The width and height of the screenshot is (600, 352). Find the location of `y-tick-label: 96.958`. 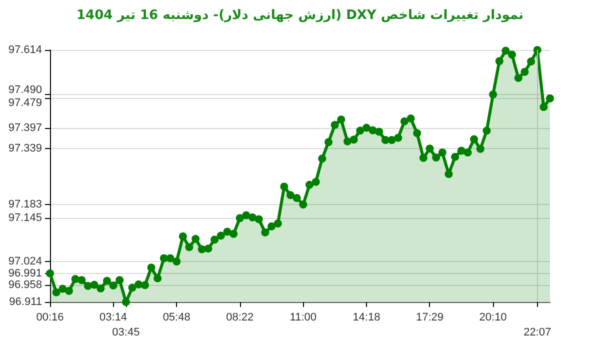

y-tick-label: 96.958 is located at coordinates (25, 285).